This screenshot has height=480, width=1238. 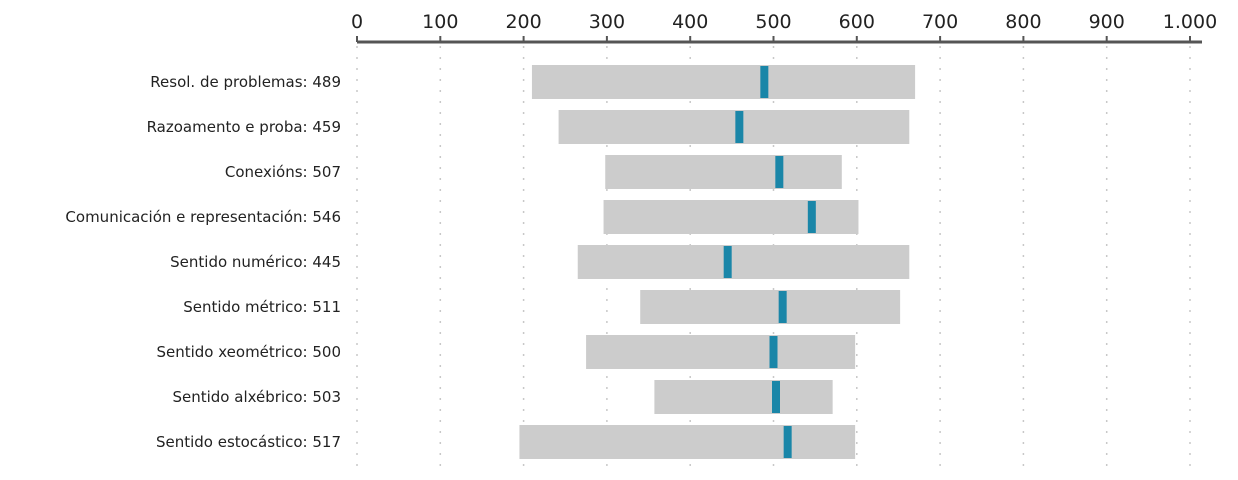 I want to click on tick-label: 1.000, so click(x=1190, y=22).